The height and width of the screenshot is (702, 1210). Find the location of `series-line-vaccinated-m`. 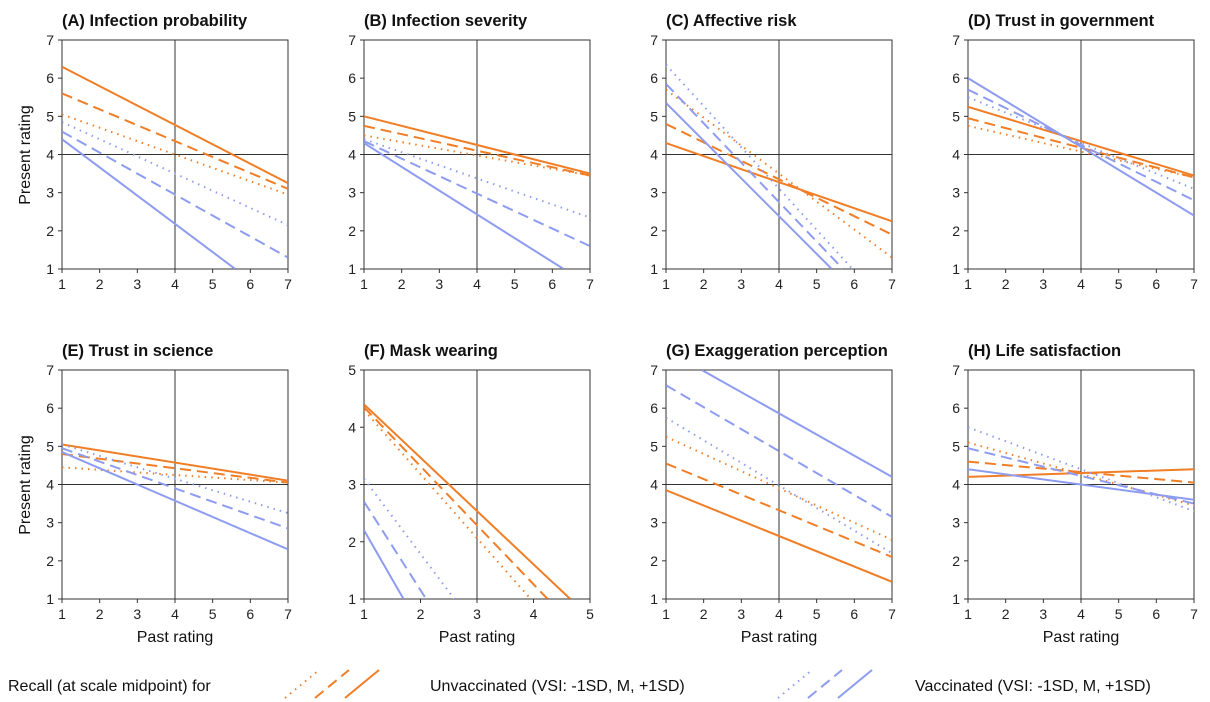

series-line-vaccinated-m is located at coordinates (395, 550).